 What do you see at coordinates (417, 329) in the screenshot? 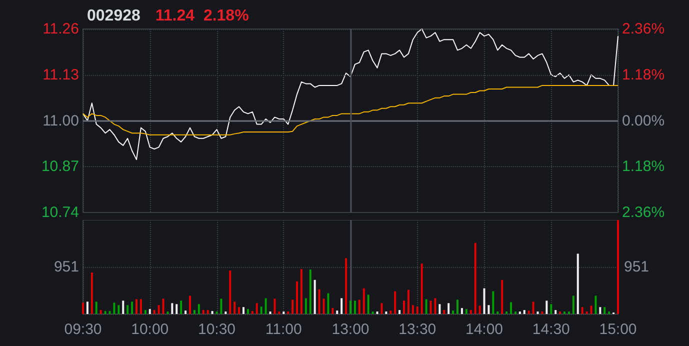
I see `x-tick-label: 13:30` at bounding box center [417, 329].